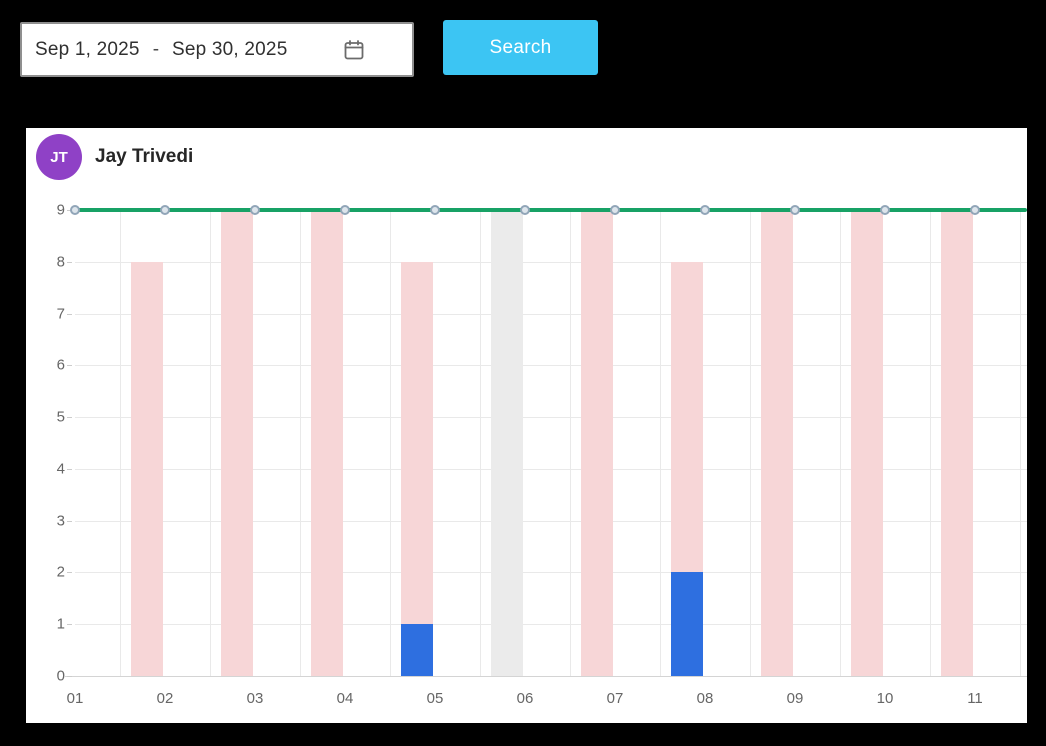  I want to click on date-range-start: Sep 1, 2025, so click(87, 49).